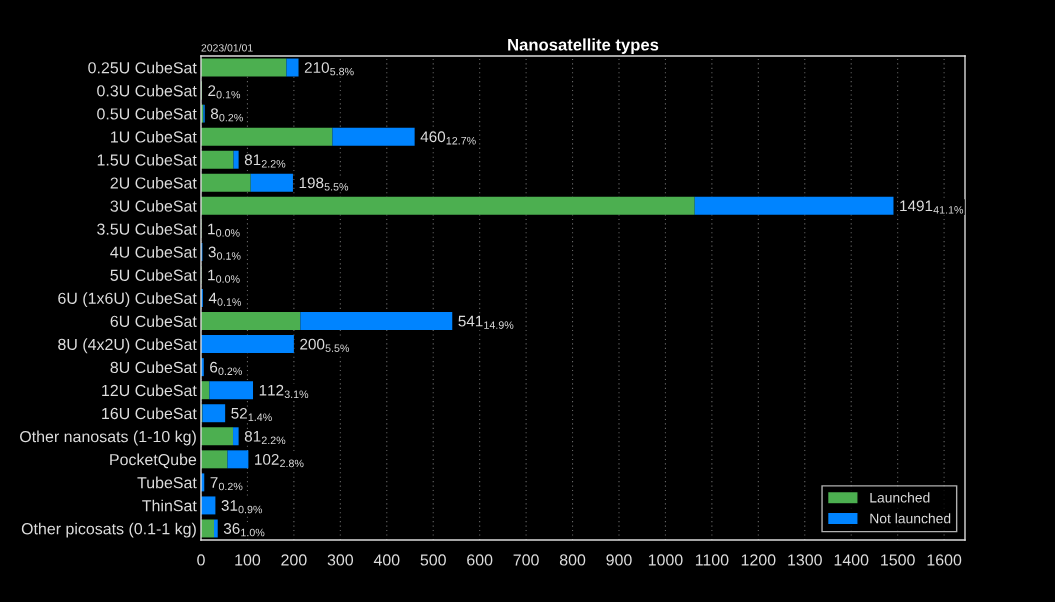  I want to click on y-tick-label: 6U CubeSat, so click(153, 321).